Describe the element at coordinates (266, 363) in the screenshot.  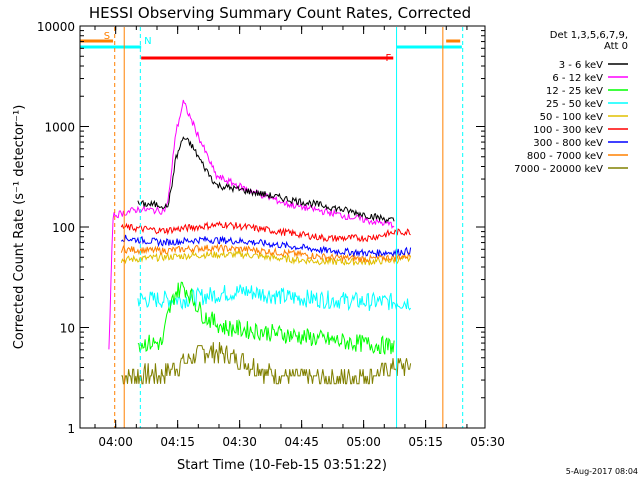
I see `series-7000-20000-kev` at that location.